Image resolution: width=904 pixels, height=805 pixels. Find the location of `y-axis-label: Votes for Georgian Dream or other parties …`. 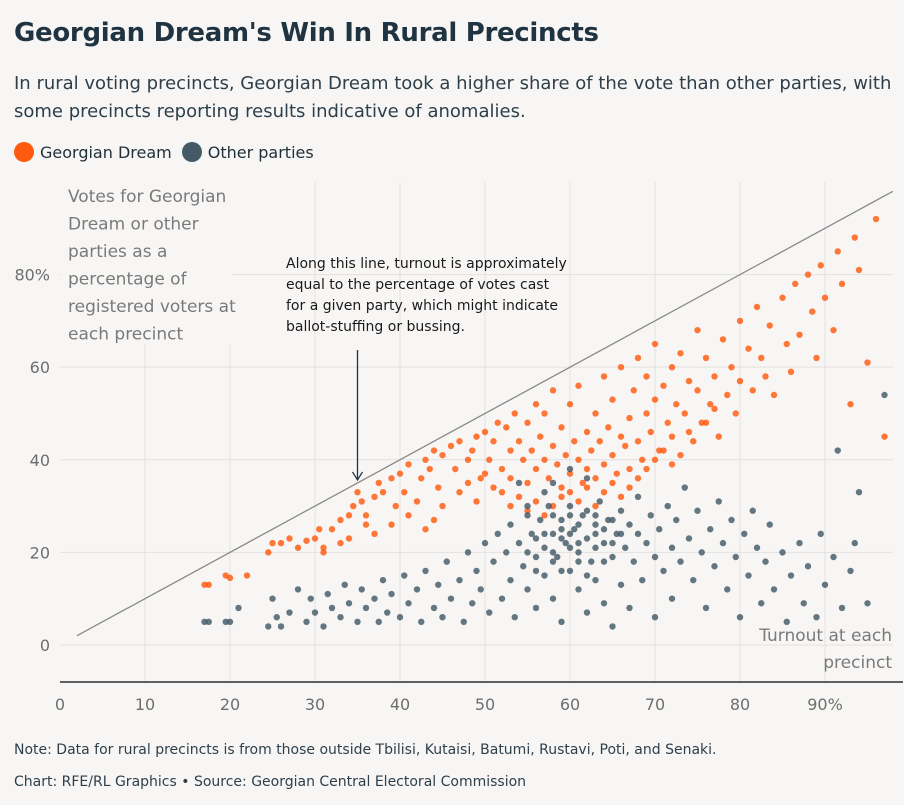

y-axis-label: Votes for Georgian Dream or other parties … is located at coordinates (149, 263).